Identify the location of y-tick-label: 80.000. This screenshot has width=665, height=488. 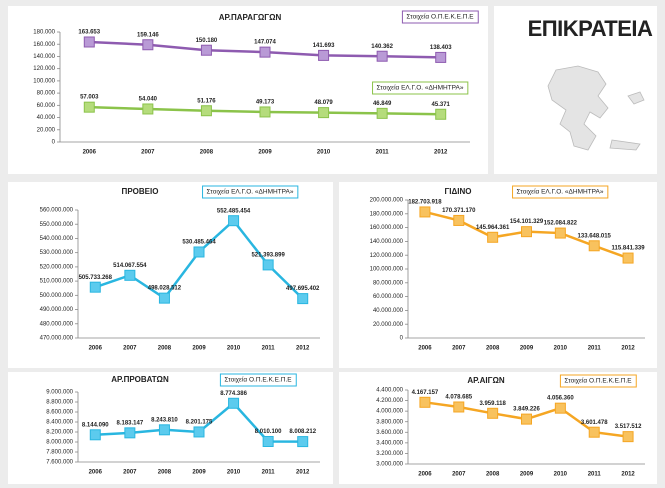
(46, 94).